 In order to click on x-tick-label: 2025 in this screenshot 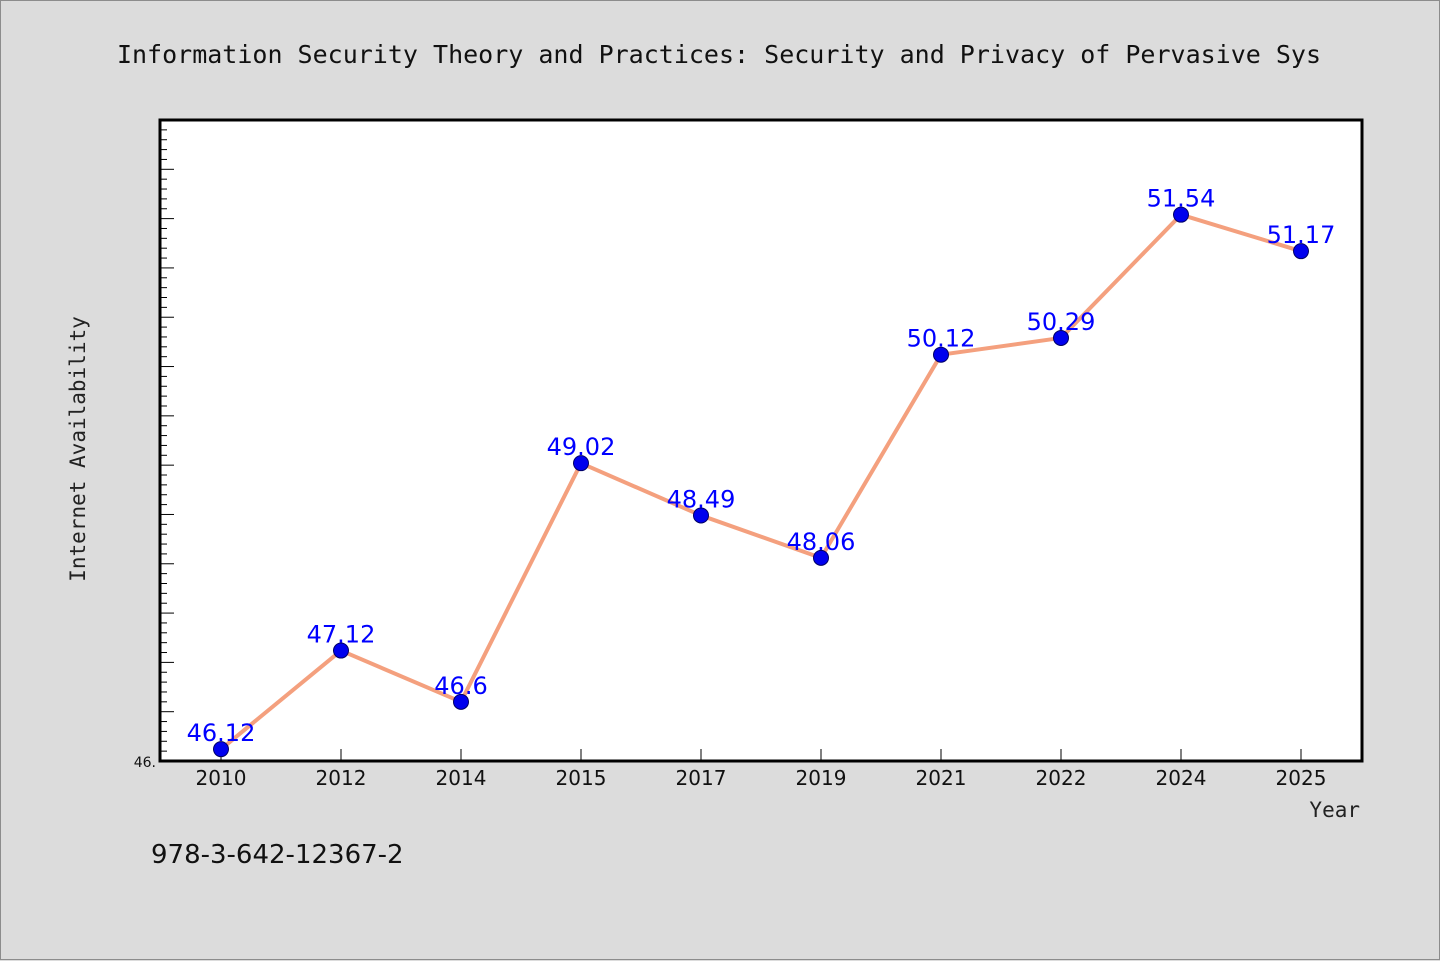, I will do `click(1301, 778)`.